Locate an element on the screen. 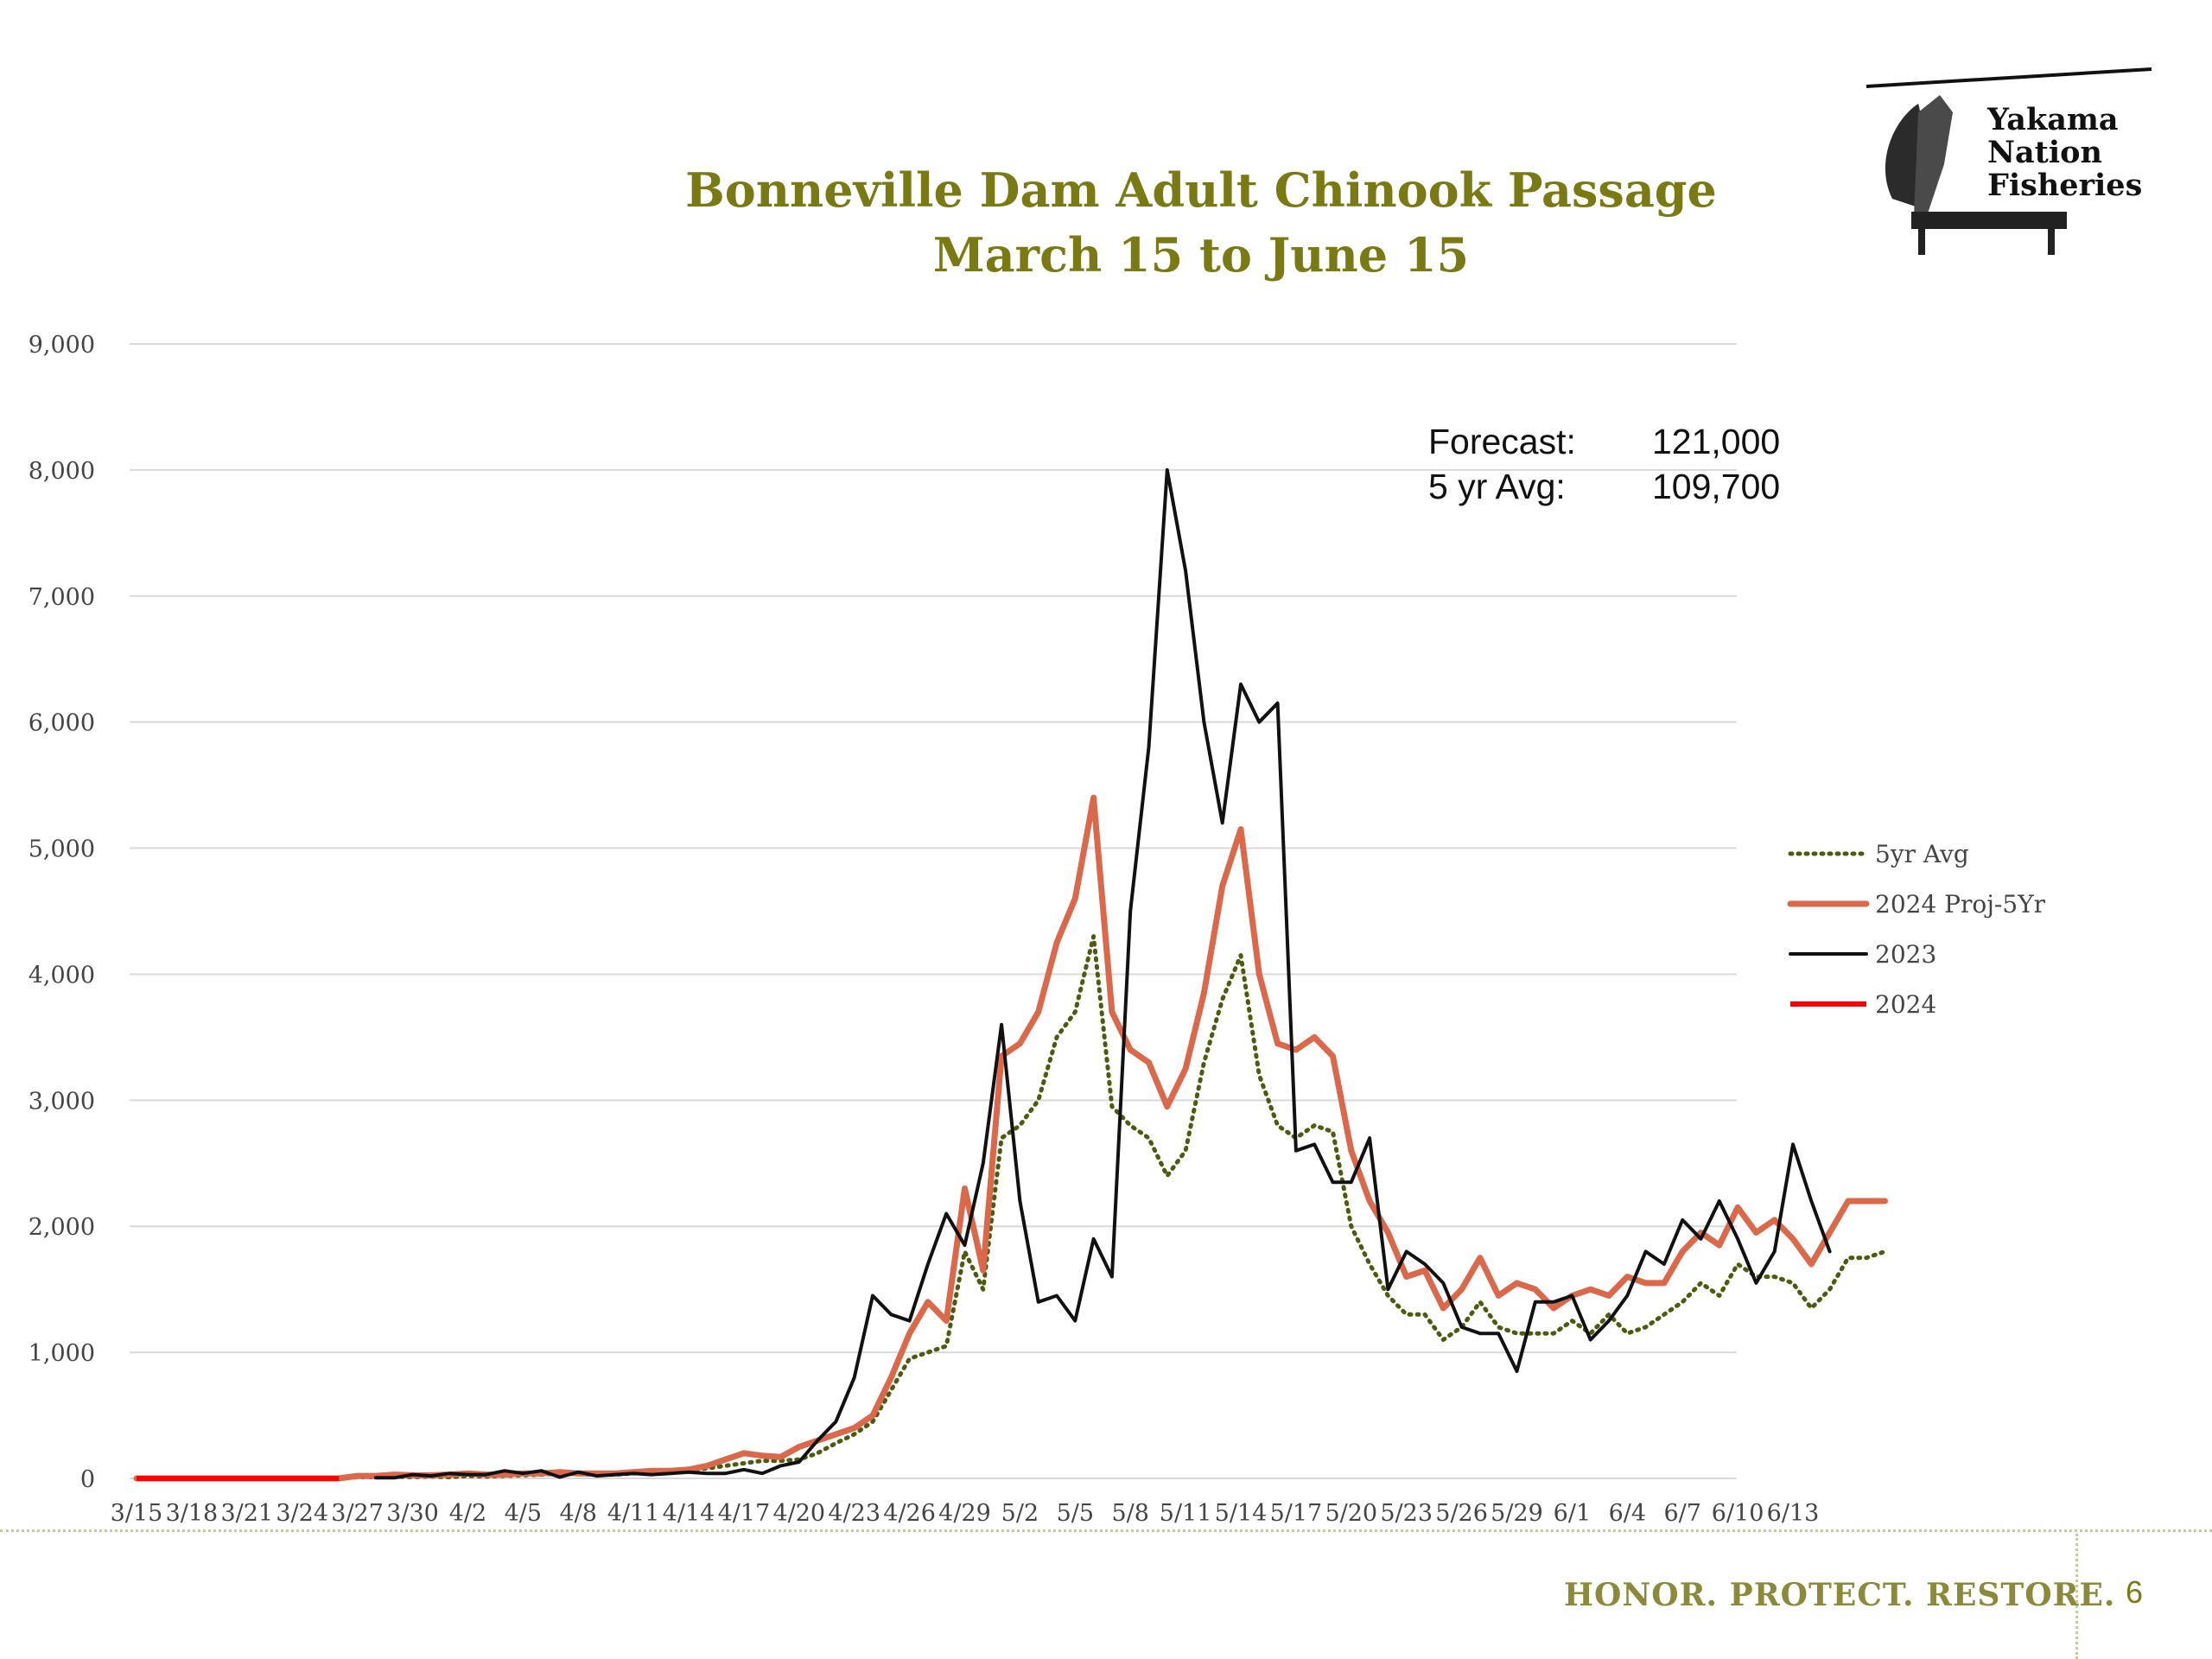 The height and width of the screenshot is (1659, 2212). x-tick-label: 6/4 is located at coordinates (1627, 1513).